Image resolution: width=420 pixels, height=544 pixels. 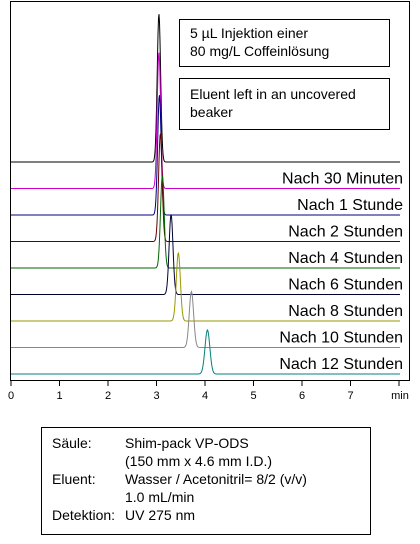 What do you see at coordinates (187, 443) in the screenshot?
I see `column-value: Shim-pack VP-ODS` at bounding box center [187, 443].